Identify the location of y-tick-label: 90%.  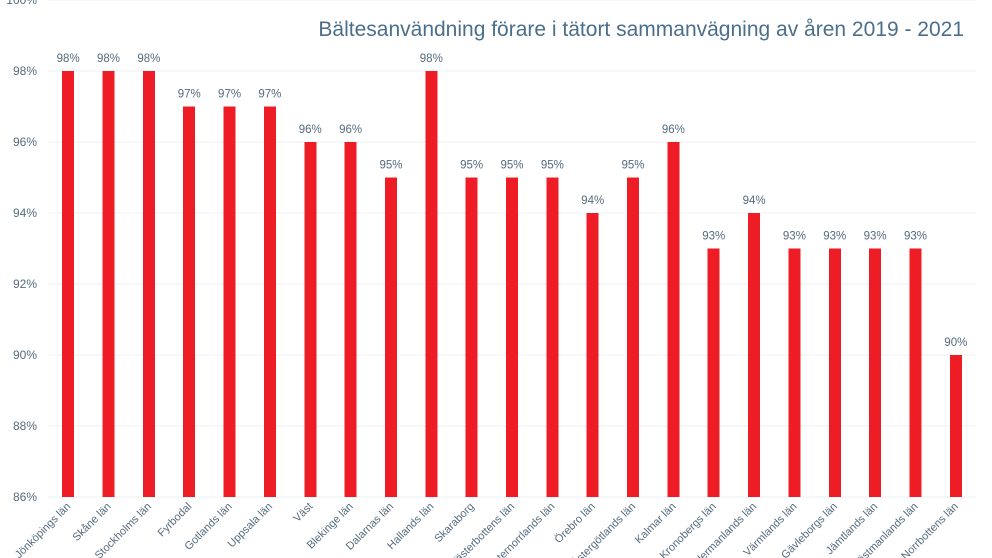
(25, 355).